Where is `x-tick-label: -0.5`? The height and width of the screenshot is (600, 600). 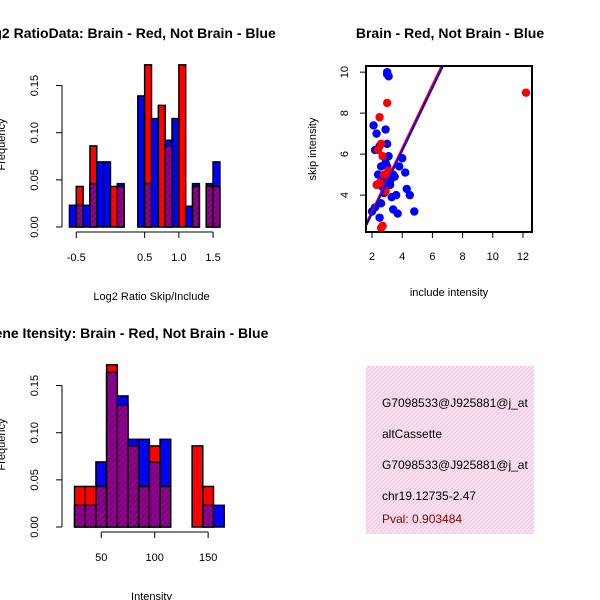 x-tick-label: -0.5 is located at coordinates (76, 258).